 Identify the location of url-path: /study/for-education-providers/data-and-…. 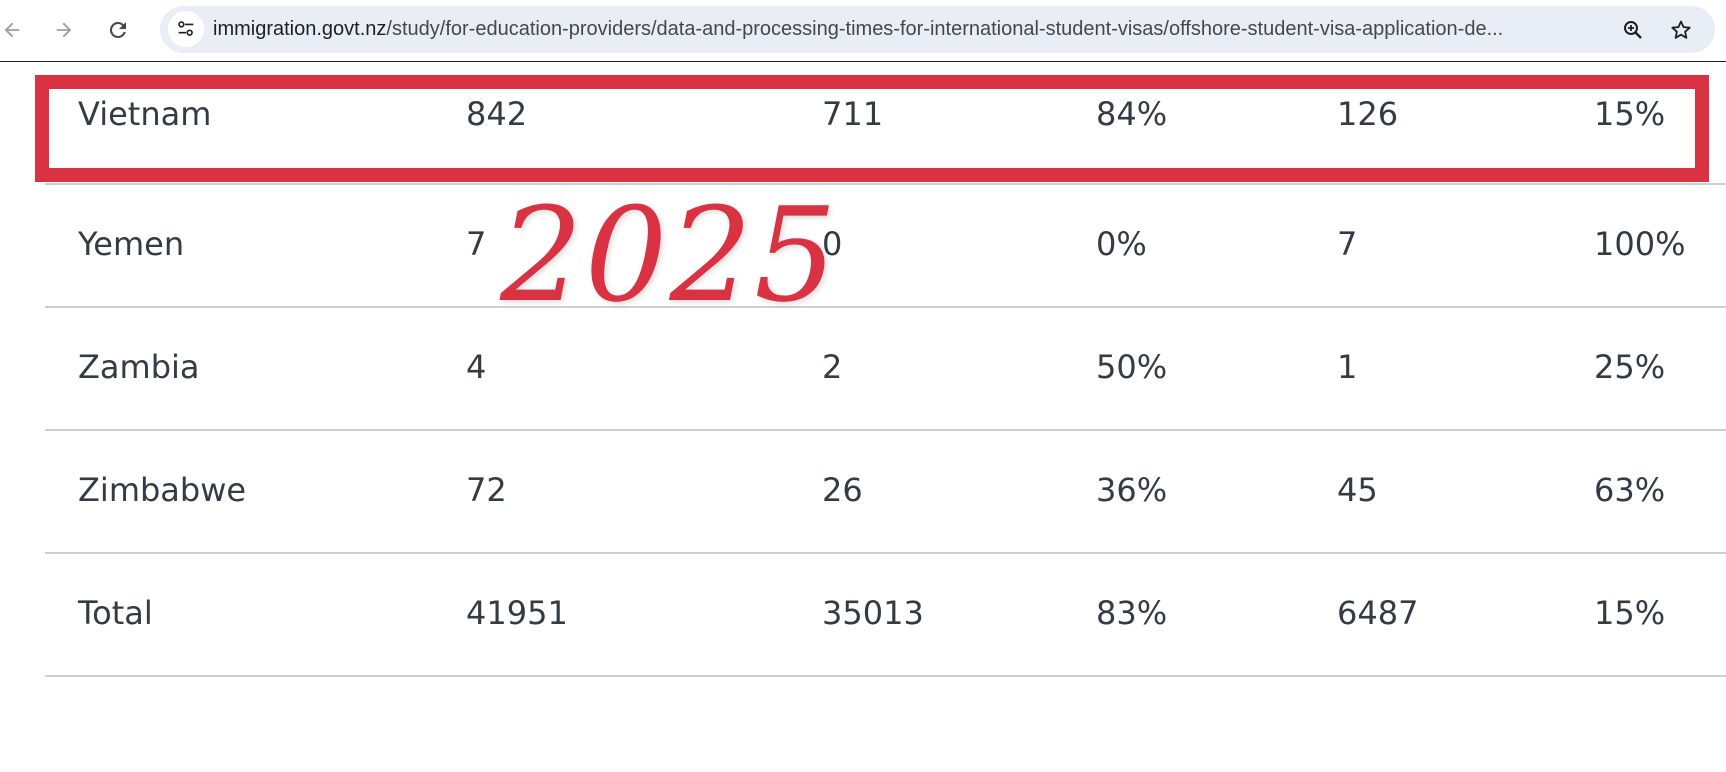
(945, 29).